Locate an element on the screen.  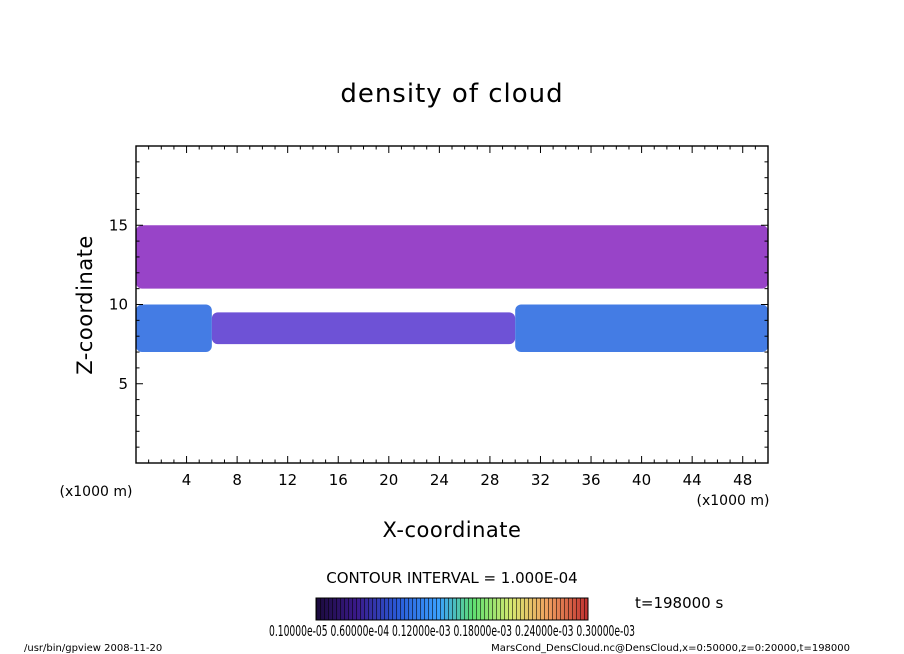
x-tick-label: 16 is located at coordinates (338, 480).